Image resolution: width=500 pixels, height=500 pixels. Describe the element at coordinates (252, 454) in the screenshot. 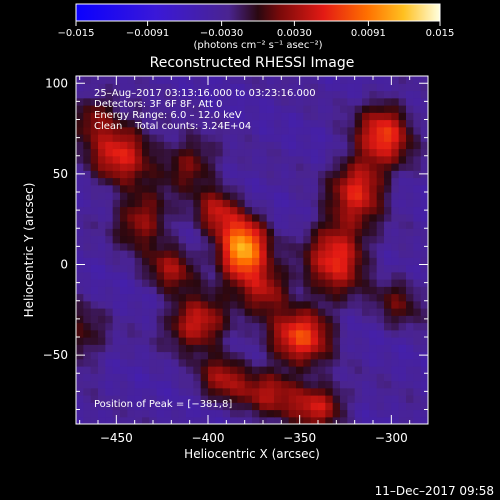

I see `x-axis-label: Heliocentric X (arcsec)` at that location.